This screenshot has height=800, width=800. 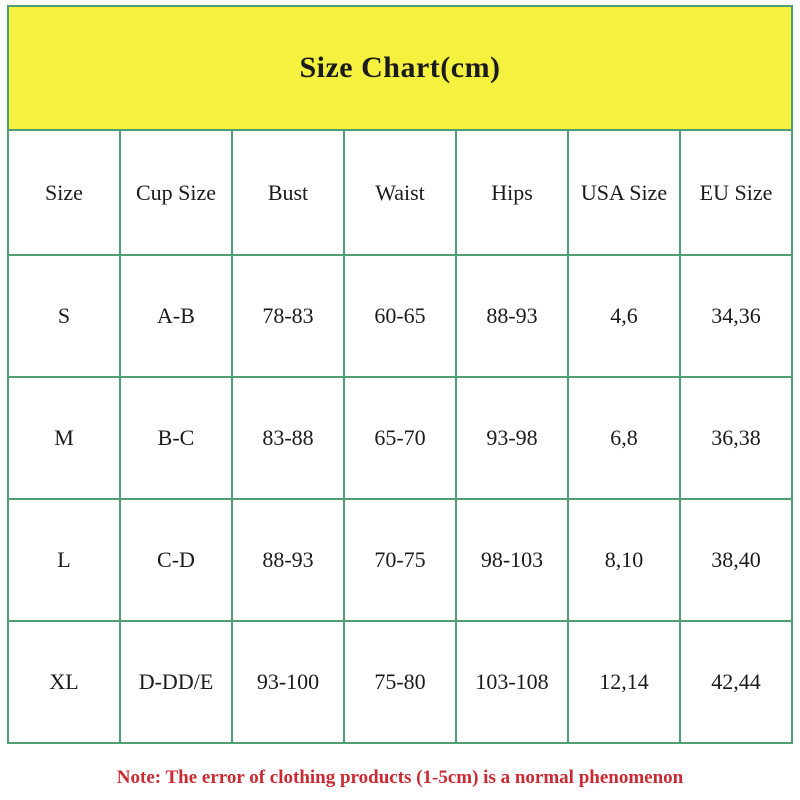 What do you see at coordinates (64, 438) in the screenshot?
I see `cell-size: M` at bounding box center [64, 438].